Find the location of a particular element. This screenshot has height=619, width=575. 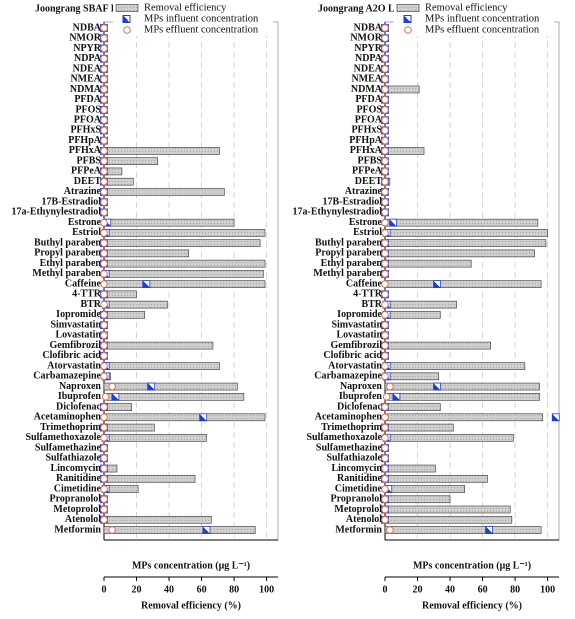

category-label: Iopromide is located at coordinates (359, 314).